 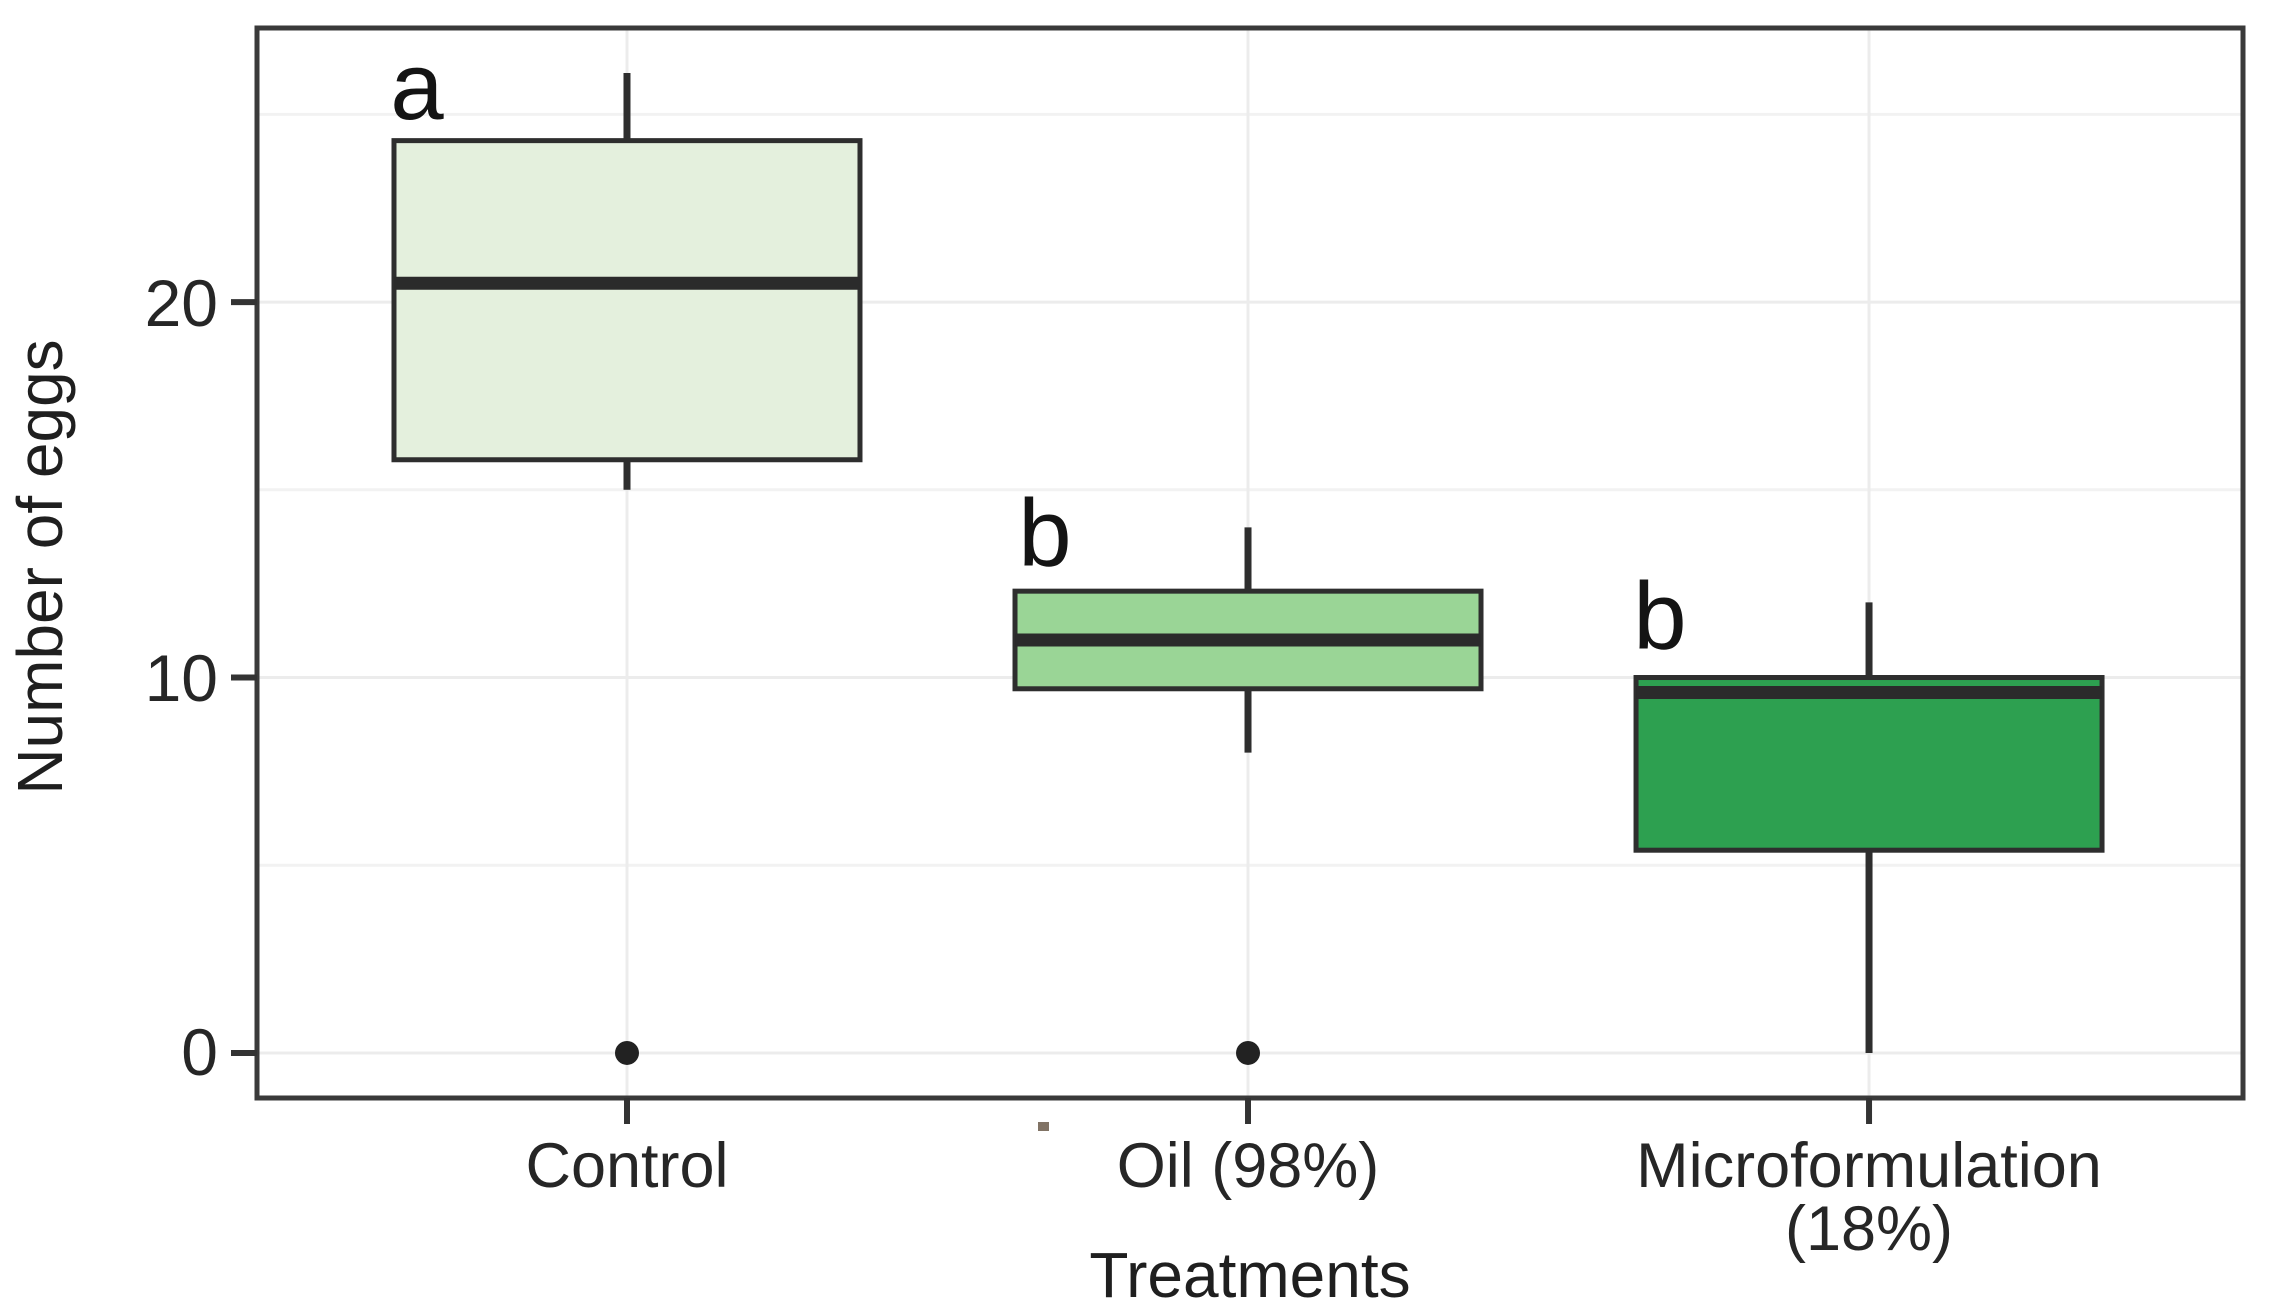 What do you see at coordinates (199, 1052) in the screenshot?
I see `y-tick-label-0: 0` at bounding box center [199, 1052].